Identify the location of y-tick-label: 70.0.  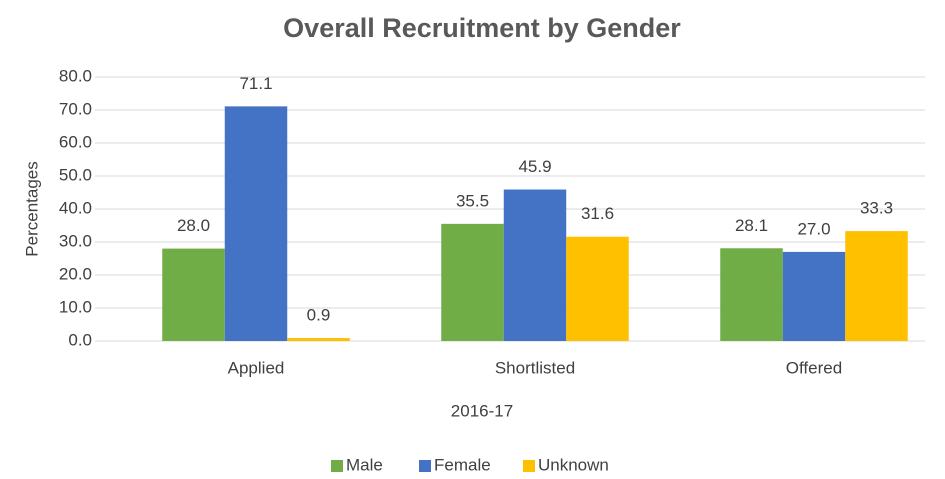
(75, 108).